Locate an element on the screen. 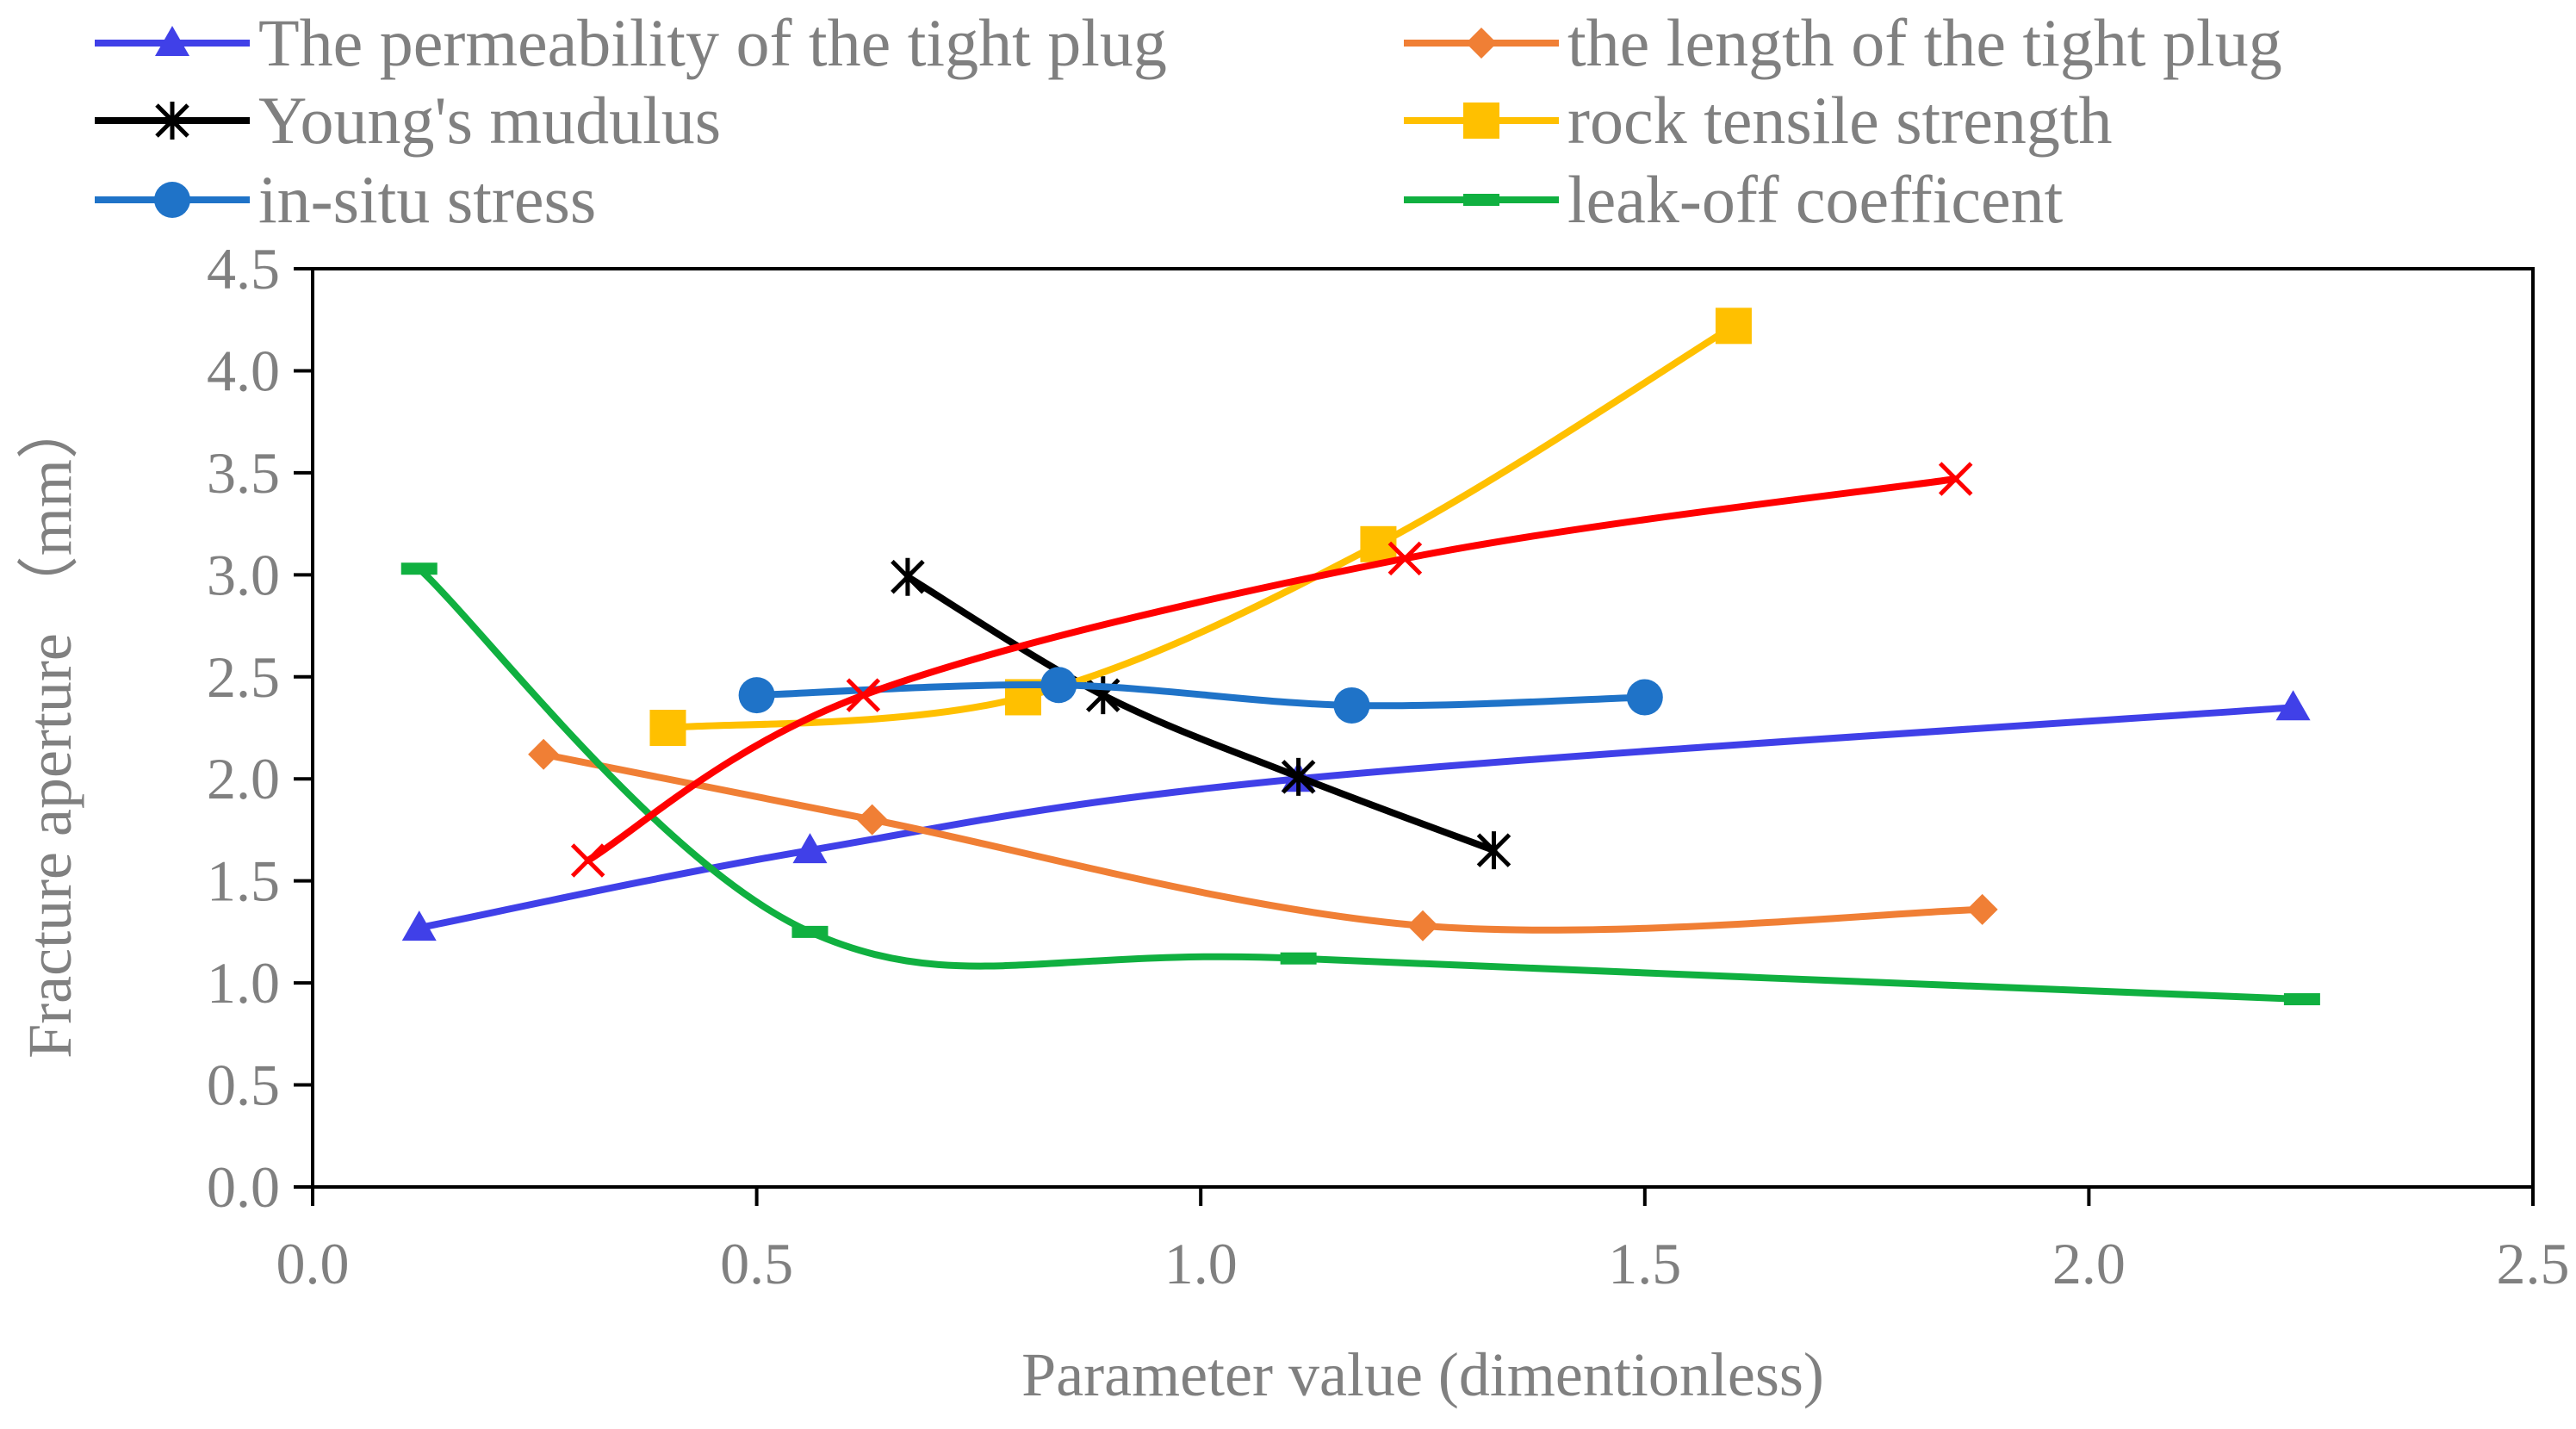 This screenshot has width=2576, height=1429. legend-item-permeability: The permeability of the tight plug is located at coordinates (631, 42).